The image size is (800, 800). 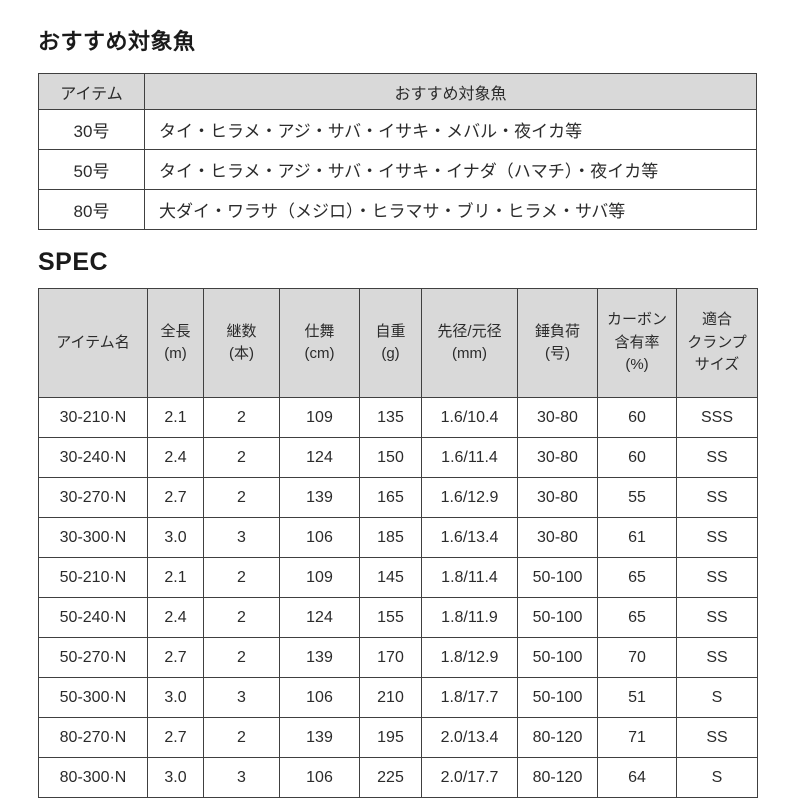 I want to click on header-line: 錘負荷, so click(x=557, y=331).